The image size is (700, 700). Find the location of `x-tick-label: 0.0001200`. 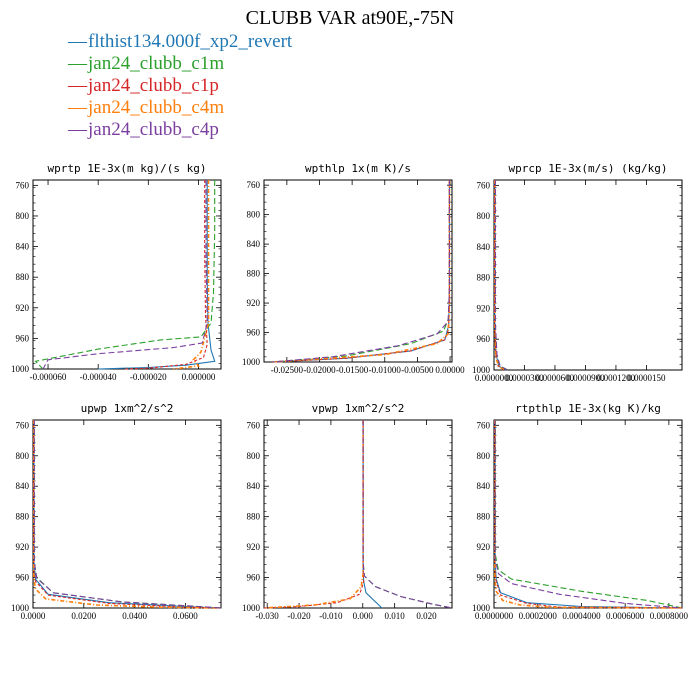

x-tick-label: 0.0001200 is located at coordinates (616, 378).